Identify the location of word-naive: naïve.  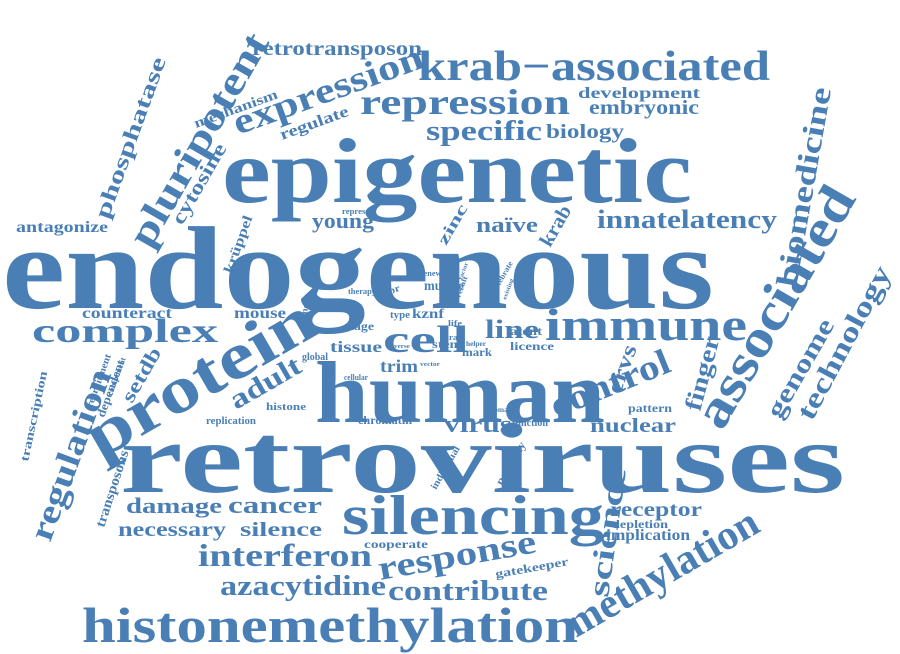
(507, 224).